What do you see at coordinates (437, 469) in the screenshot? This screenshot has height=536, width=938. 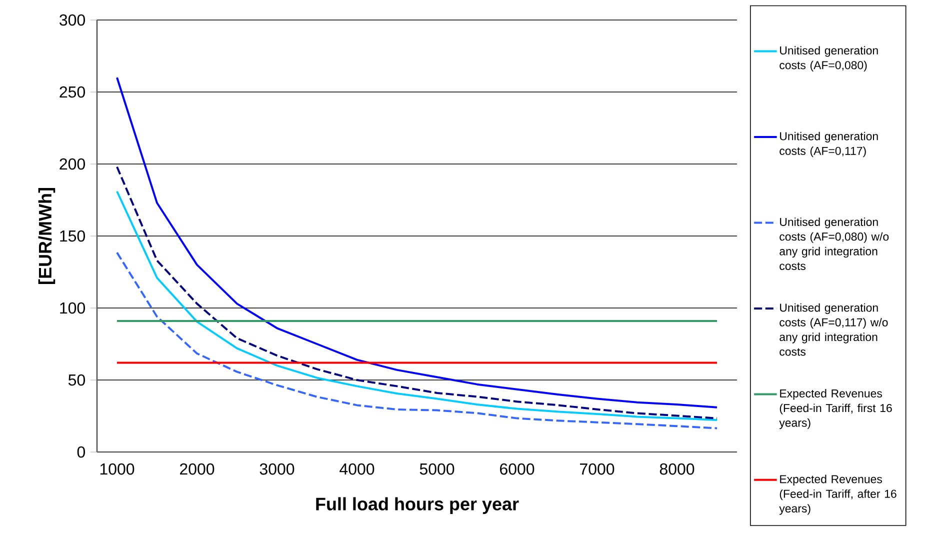 I see `x-tick-label: 5000` at bounding box center [437, 469].